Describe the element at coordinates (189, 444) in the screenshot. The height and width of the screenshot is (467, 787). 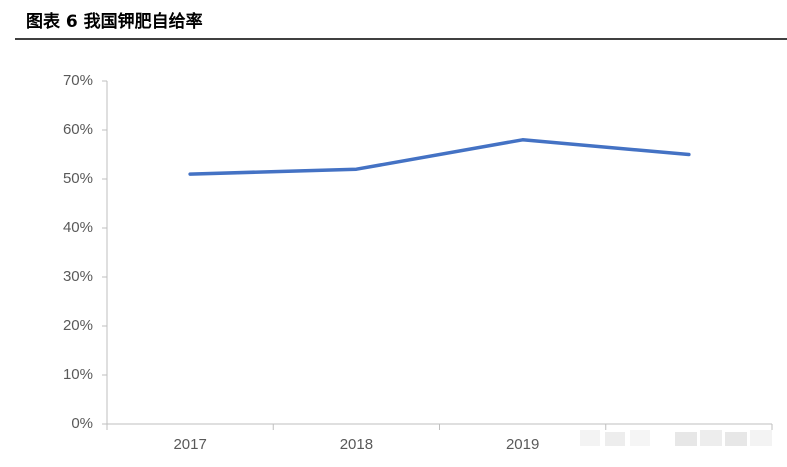
I see `x-tick-label: 2017` at that location.